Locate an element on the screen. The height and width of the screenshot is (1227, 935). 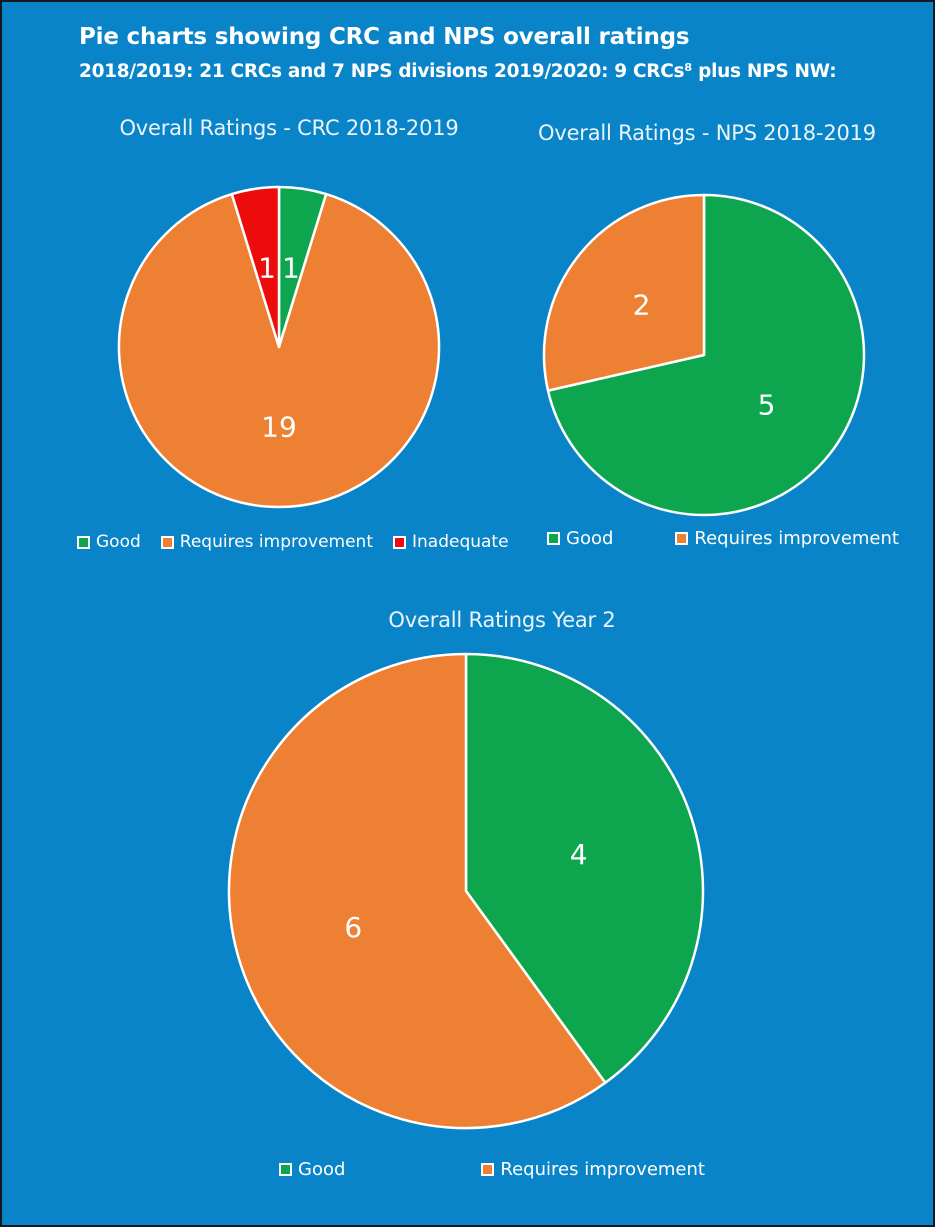
legend-item-inadequate: Inadequate is located at coordinates (450, 542).